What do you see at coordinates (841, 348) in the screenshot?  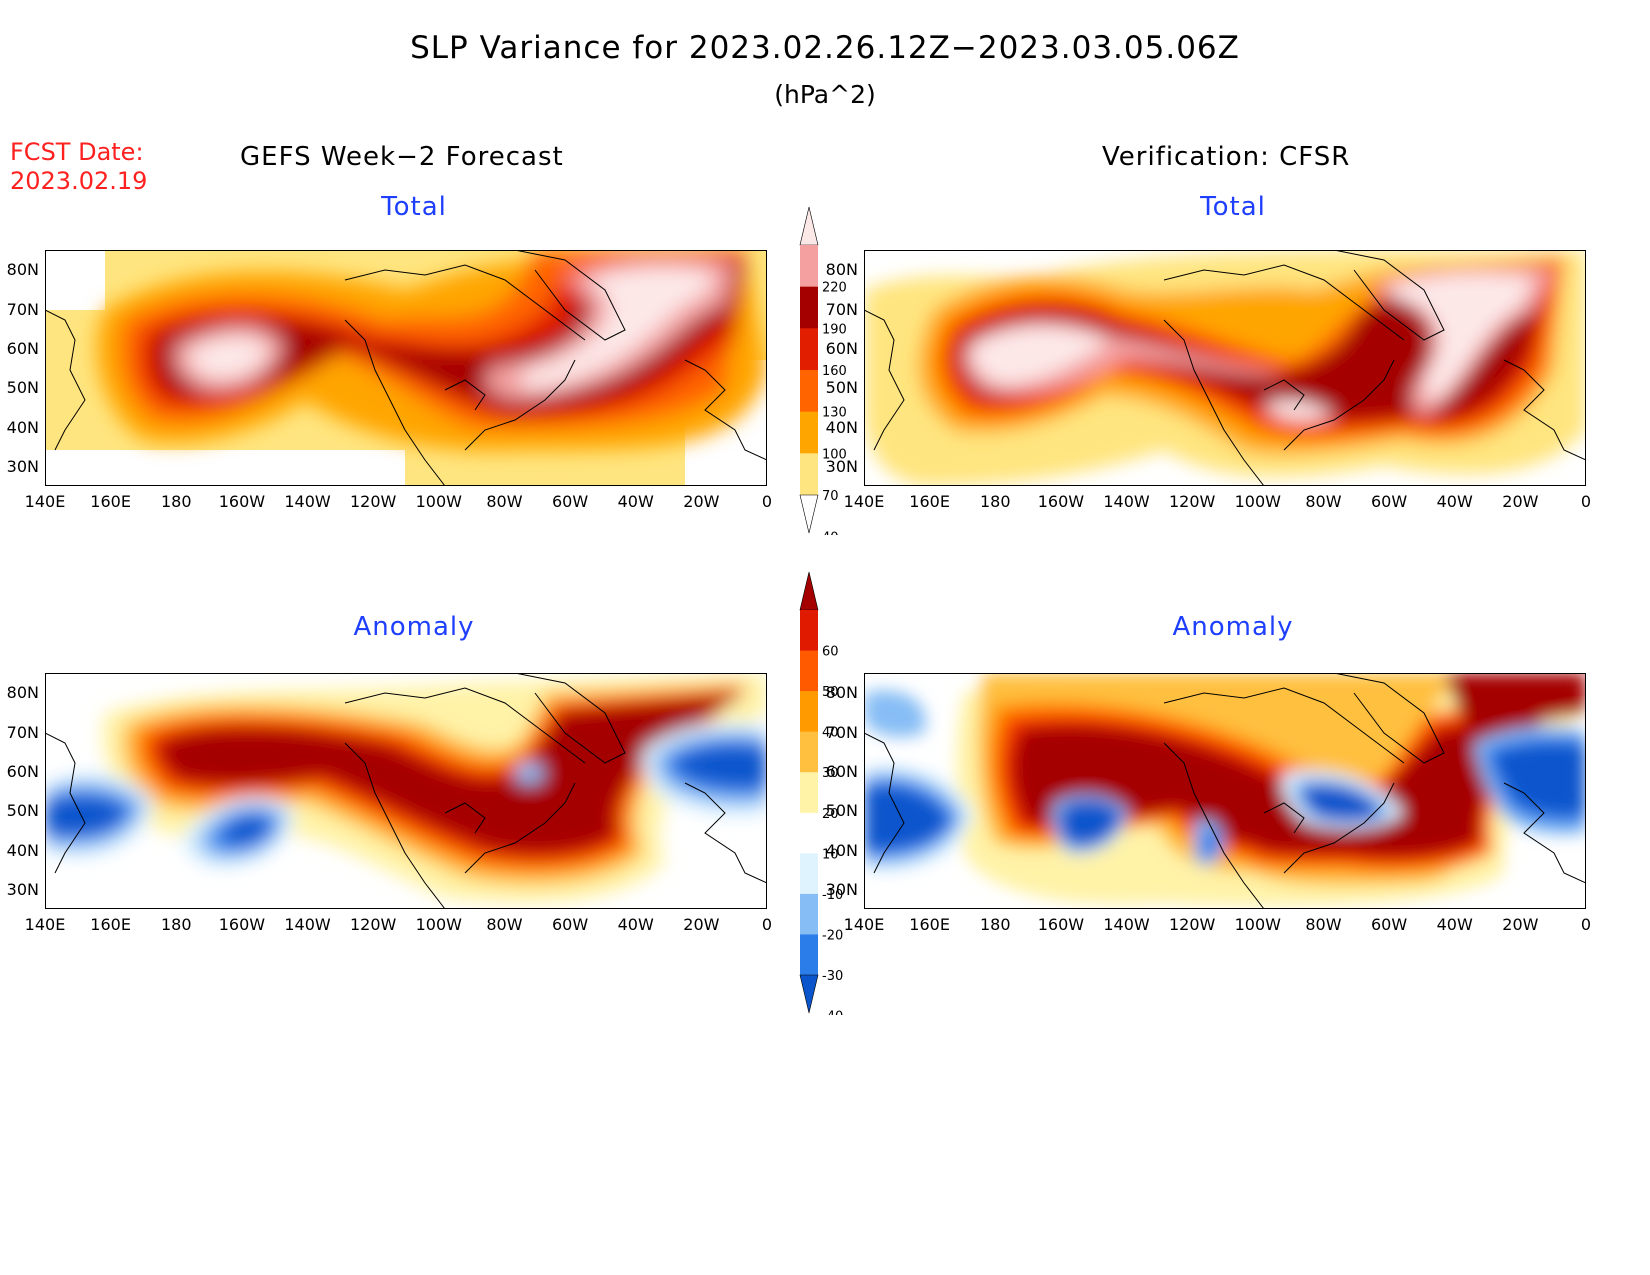 I see `lat-label-verification-total: 60N` at bounding box center [841, 348].